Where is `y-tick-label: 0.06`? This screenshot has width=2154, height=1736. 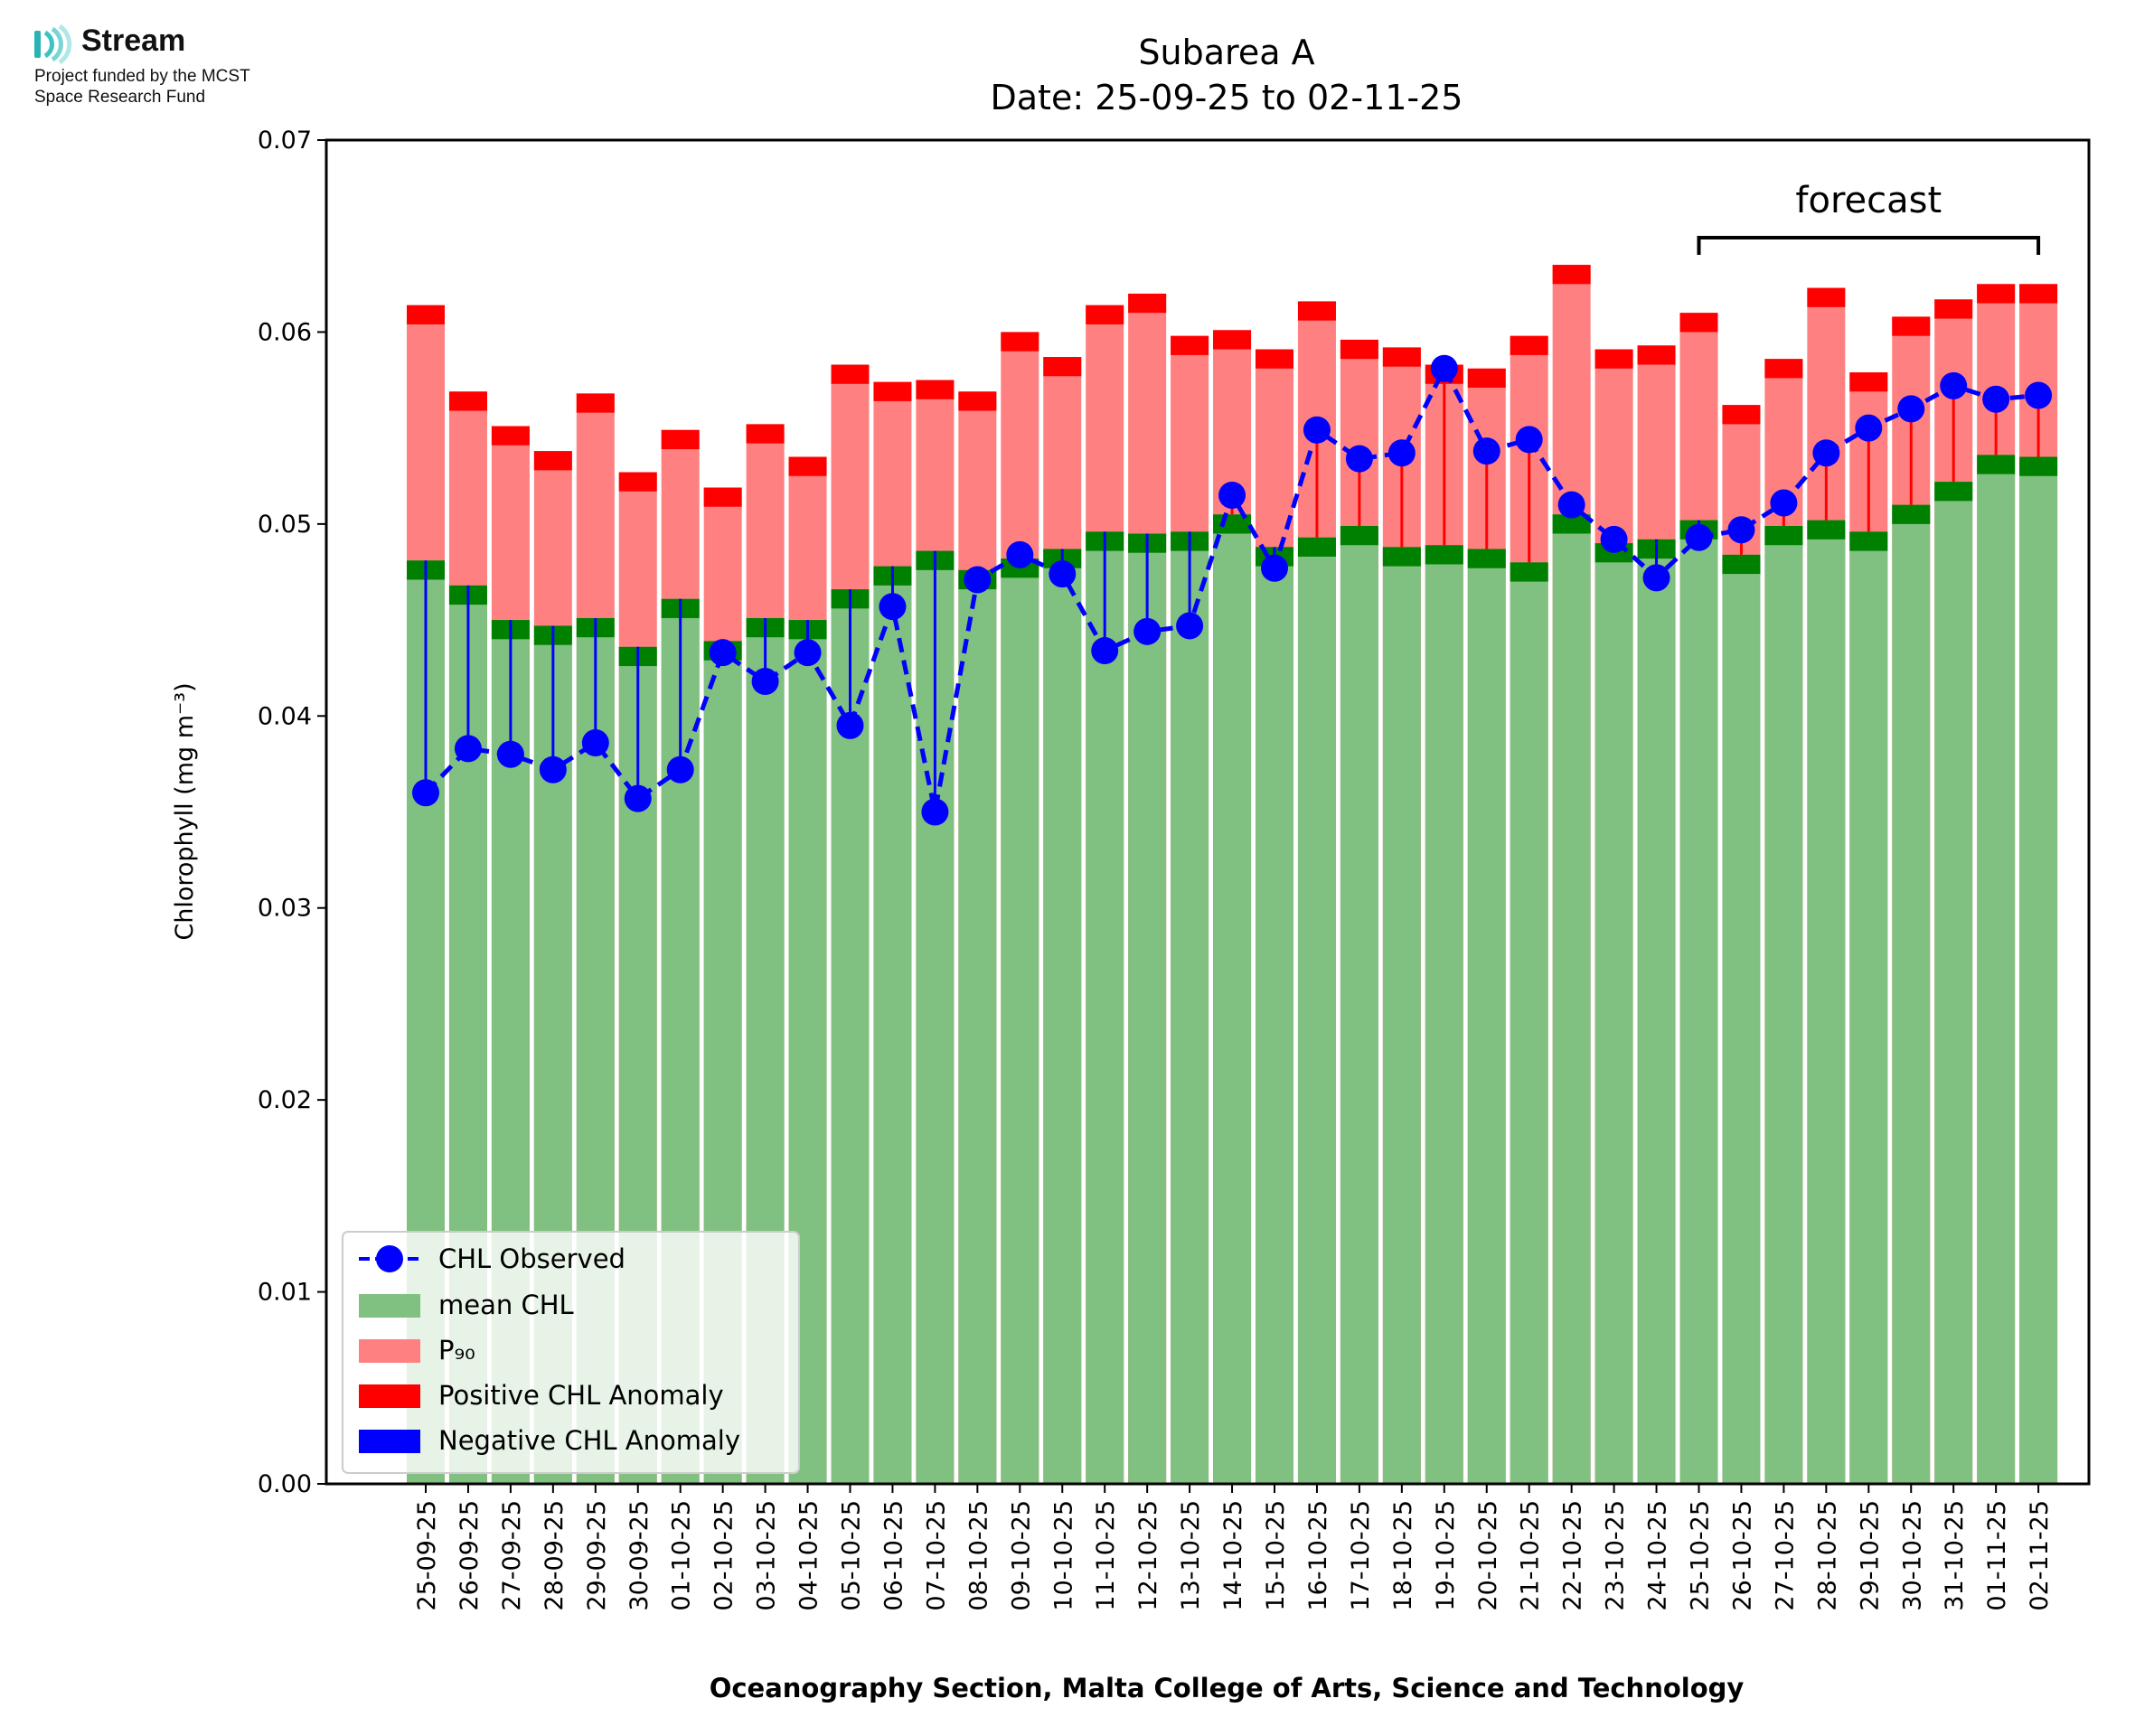
y-tick-label: 0.06 is located at coordinates (285, 332).